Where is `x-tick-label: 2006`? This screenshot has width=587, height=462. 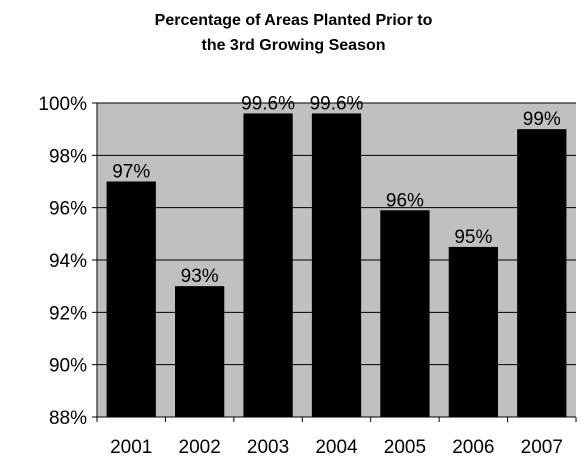 x-tick-label: 2006 is located at coordinates (473, 447).